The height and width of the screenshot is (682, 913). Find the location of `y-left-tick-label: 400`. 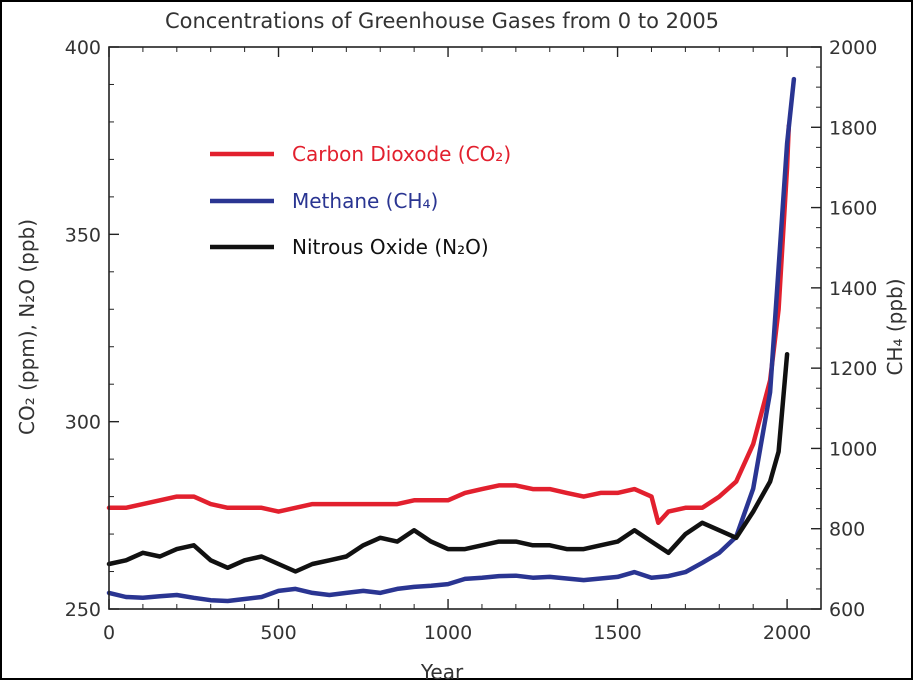

y-left-tick-label: 400 is located at coordinates (83, 48).